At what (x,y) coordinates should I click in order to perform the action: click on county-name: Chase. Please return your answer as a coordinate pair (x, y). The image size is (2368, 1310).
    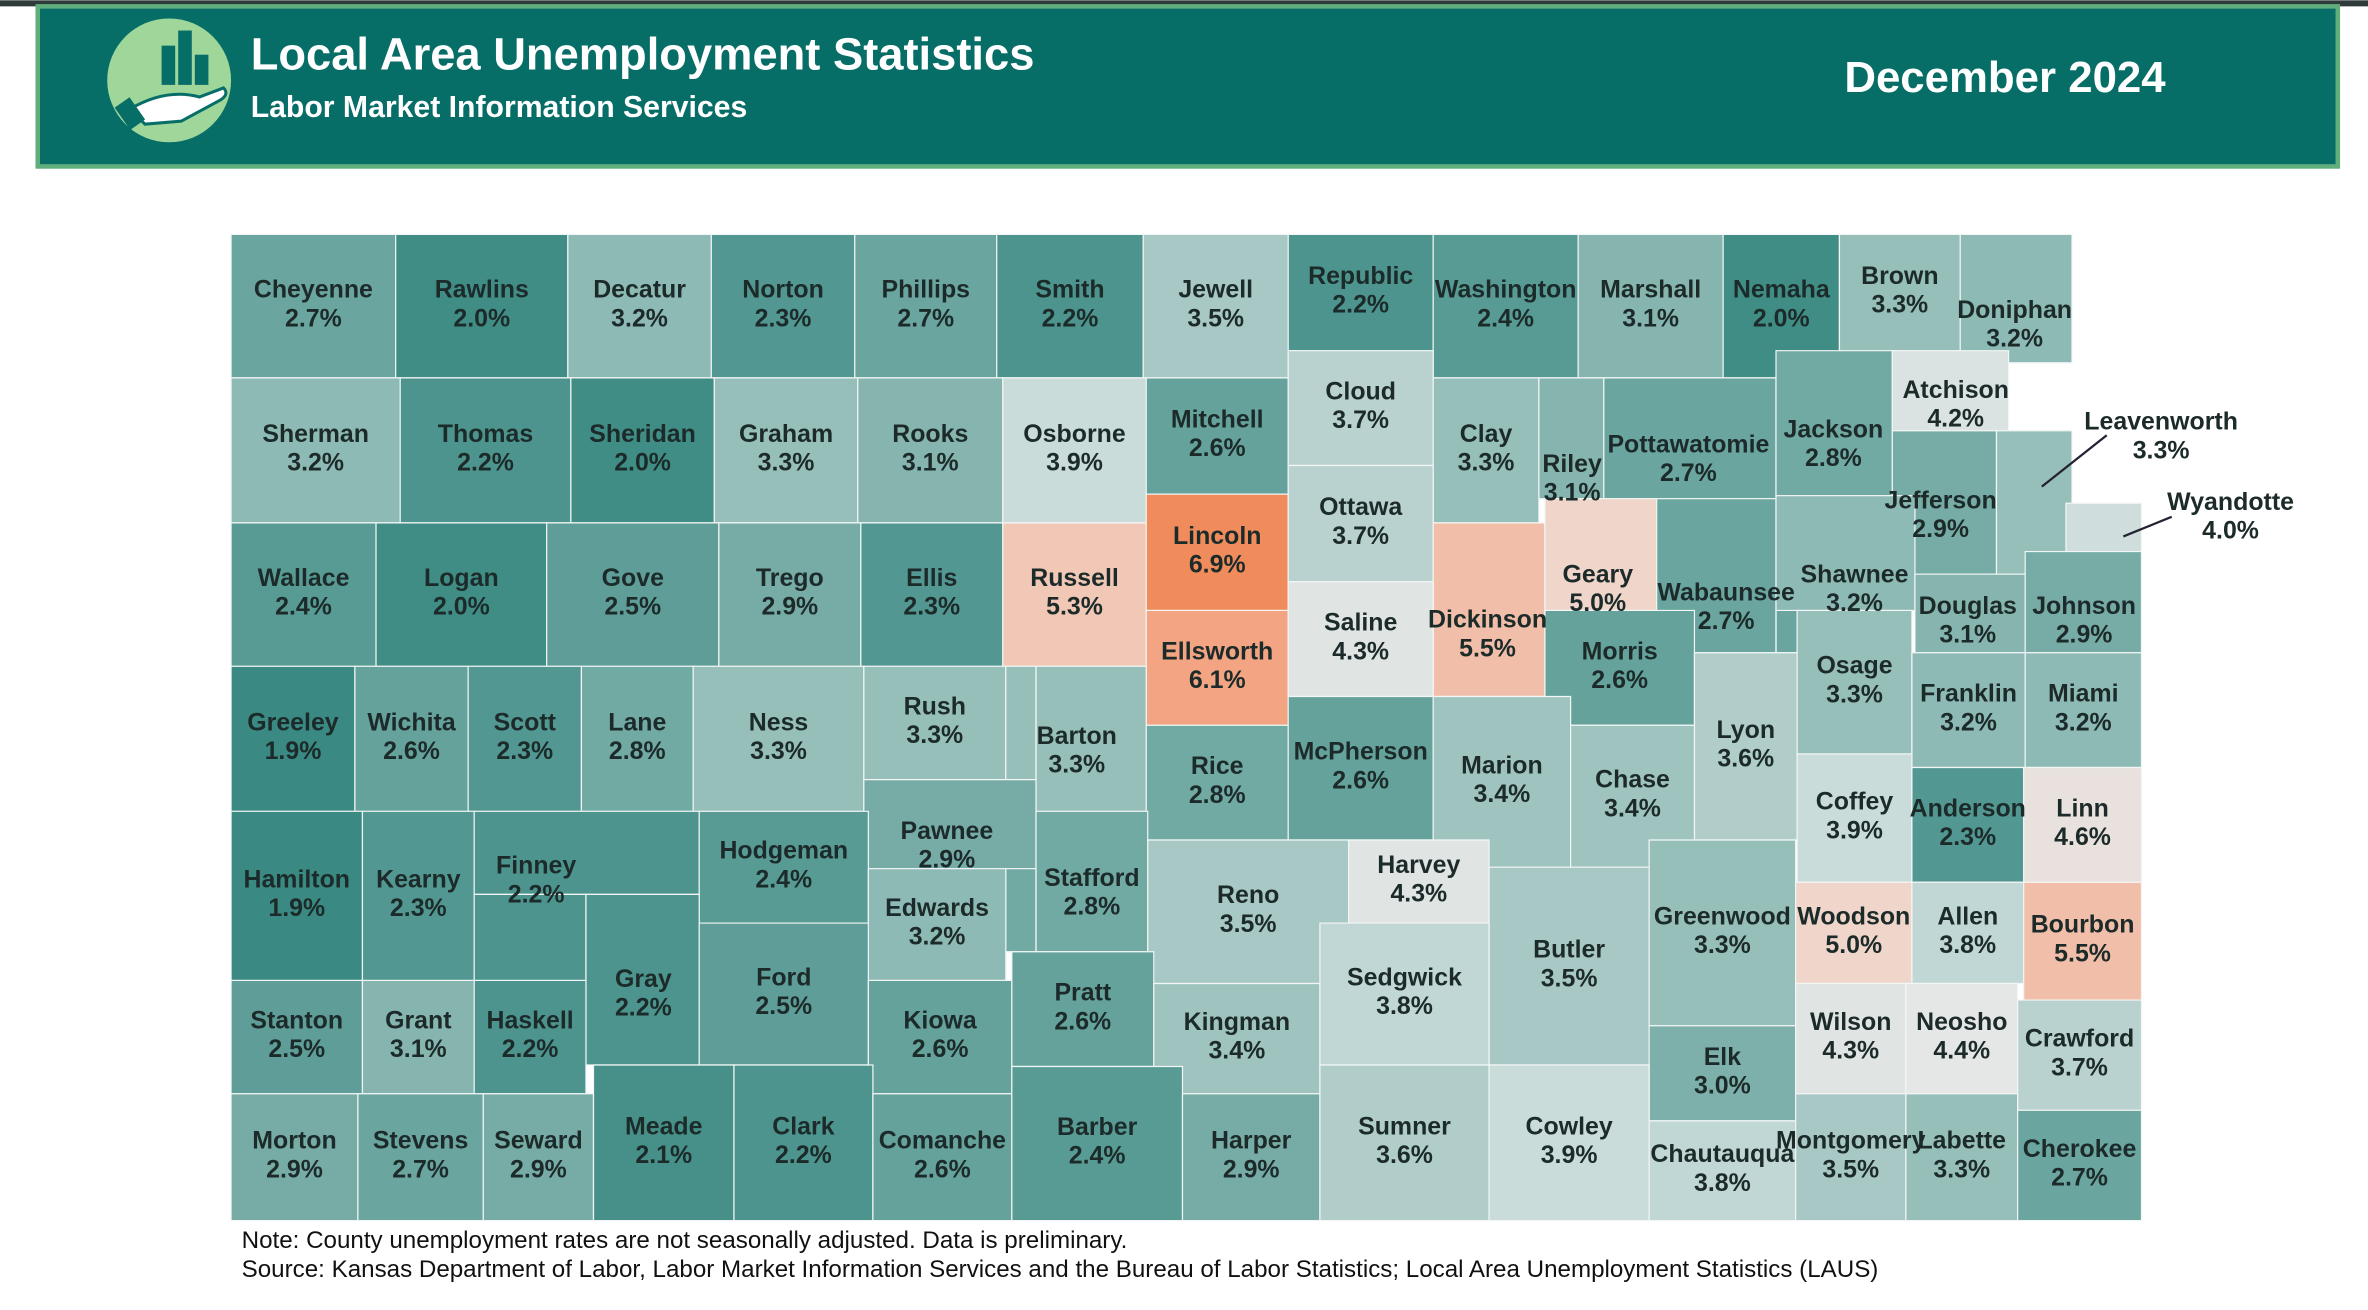
    Looking at the image, I should click on (1632, 780).